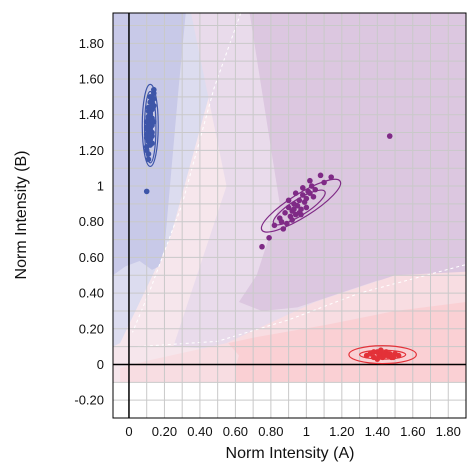 The image size is (467, 465). Describe the element at coordinates (128, 431) in the screenshot. I see `x-tick-label: 0` at that location.